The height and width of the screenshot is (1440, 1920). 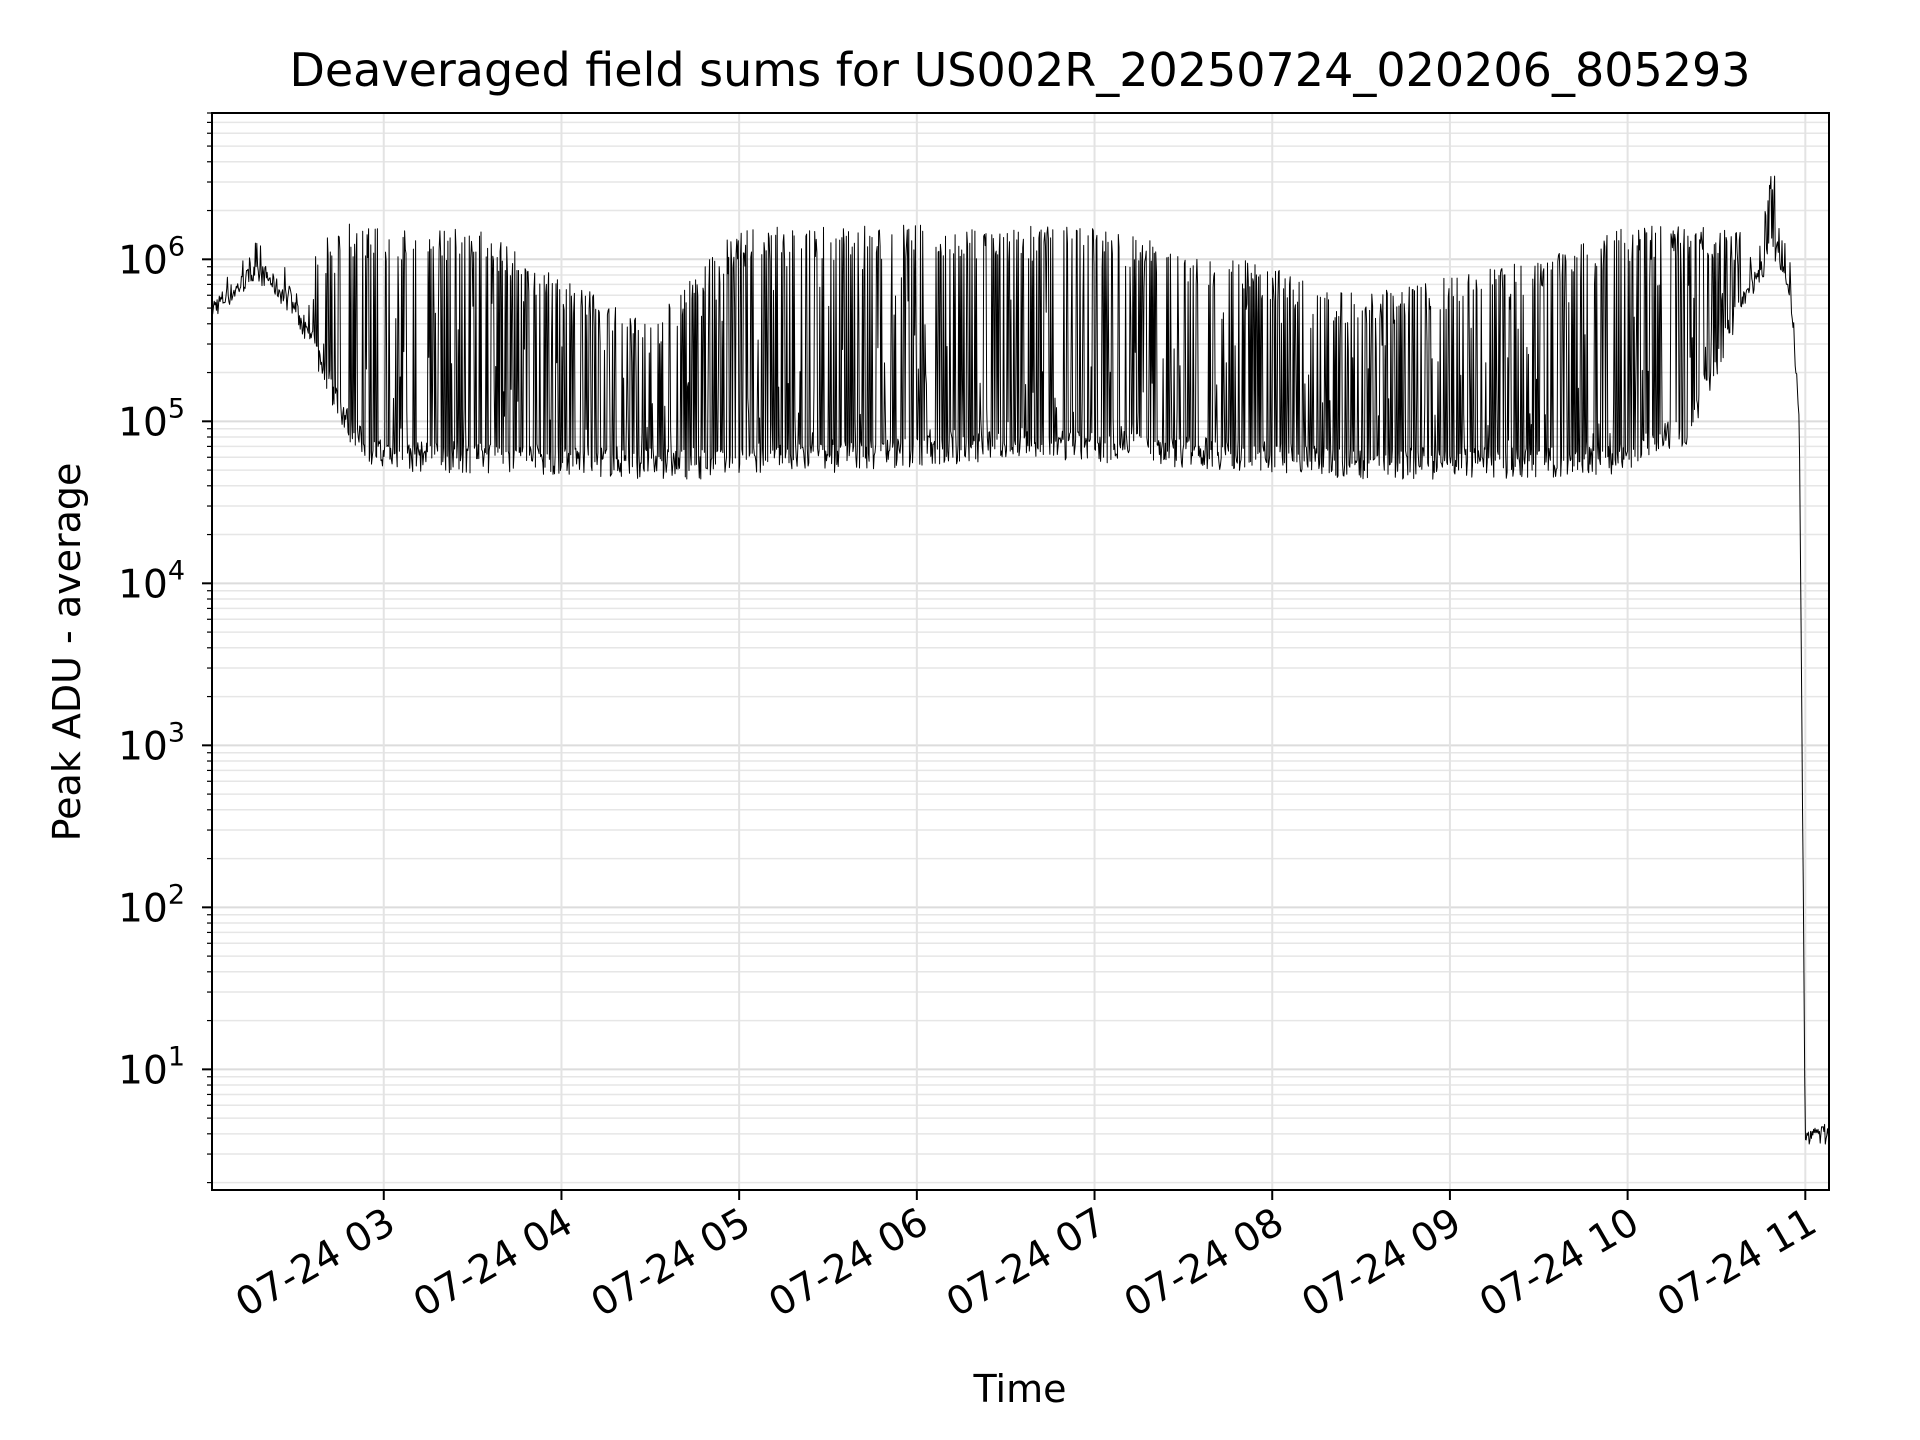 I want to click on y-tick-label: 10², so click(x=151, y=905).